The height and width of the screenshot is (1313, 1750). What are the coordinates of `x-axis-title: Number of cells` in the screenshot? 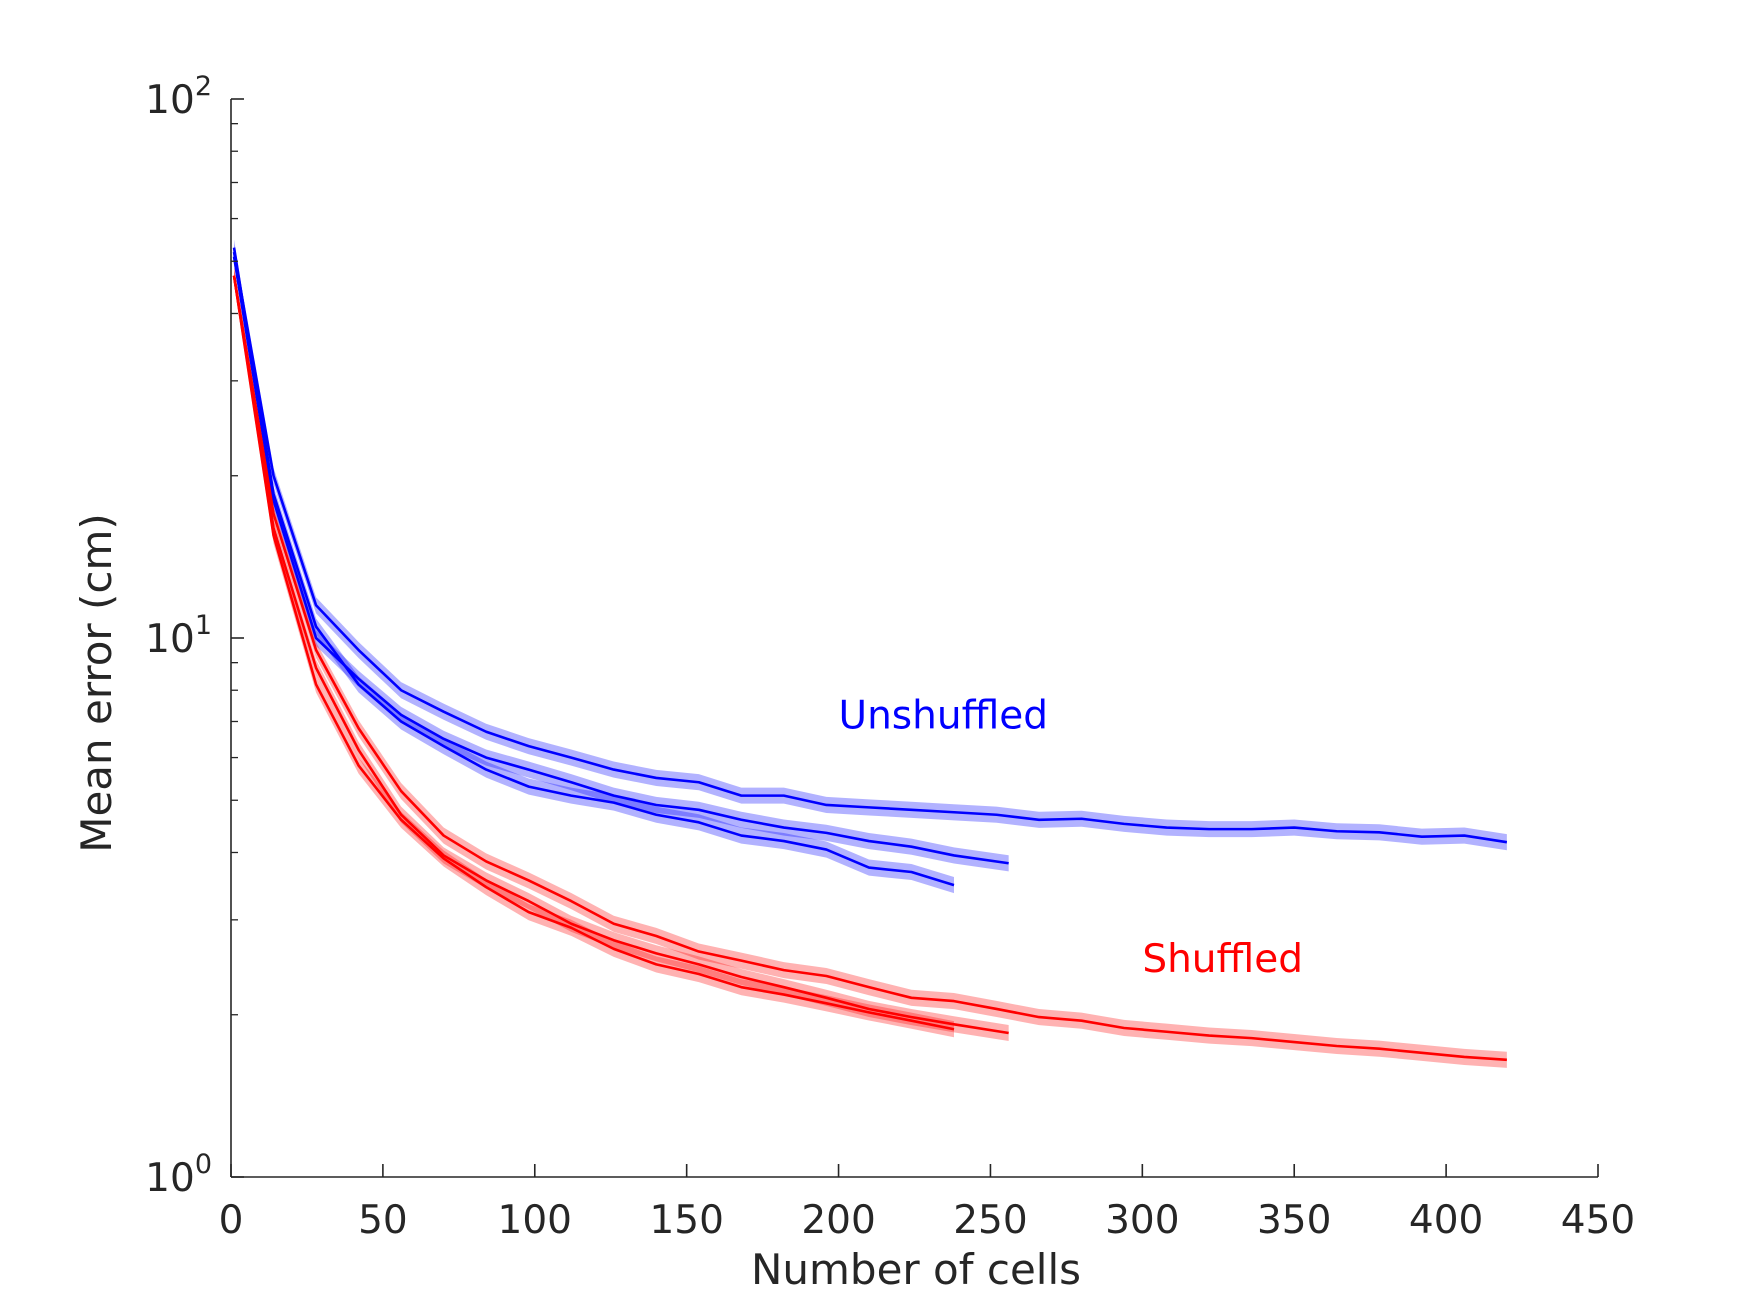 It's located at (916, 1269).